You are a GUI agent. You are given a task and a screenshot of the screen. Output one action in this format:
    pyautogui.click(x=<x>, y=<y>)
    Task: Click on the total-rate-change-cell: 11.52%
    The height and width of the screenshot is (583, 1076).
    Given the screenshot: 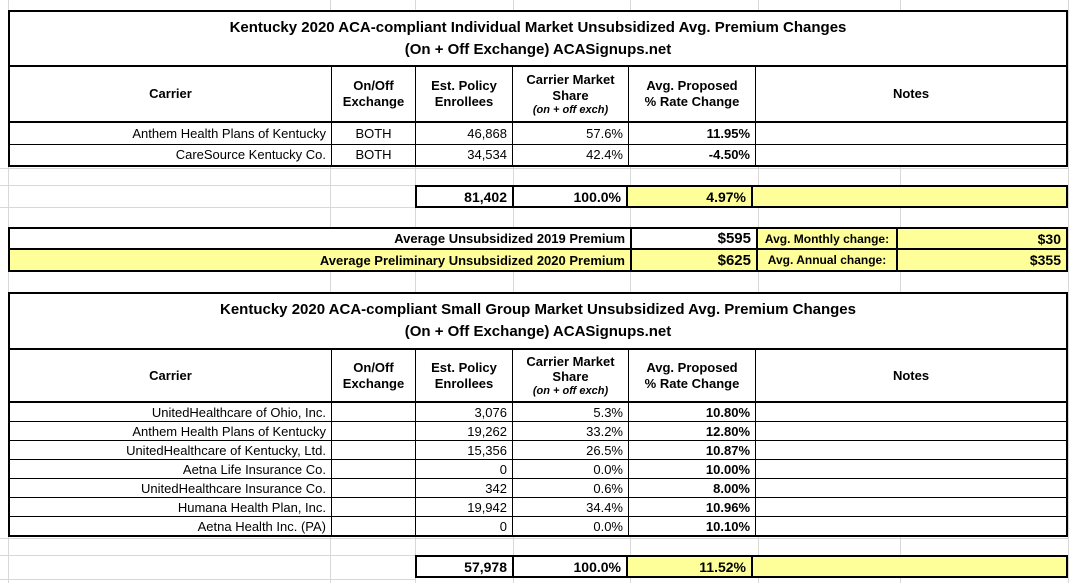 What is the action you would take?
    pyautogui.click(x=688, y=566)
    